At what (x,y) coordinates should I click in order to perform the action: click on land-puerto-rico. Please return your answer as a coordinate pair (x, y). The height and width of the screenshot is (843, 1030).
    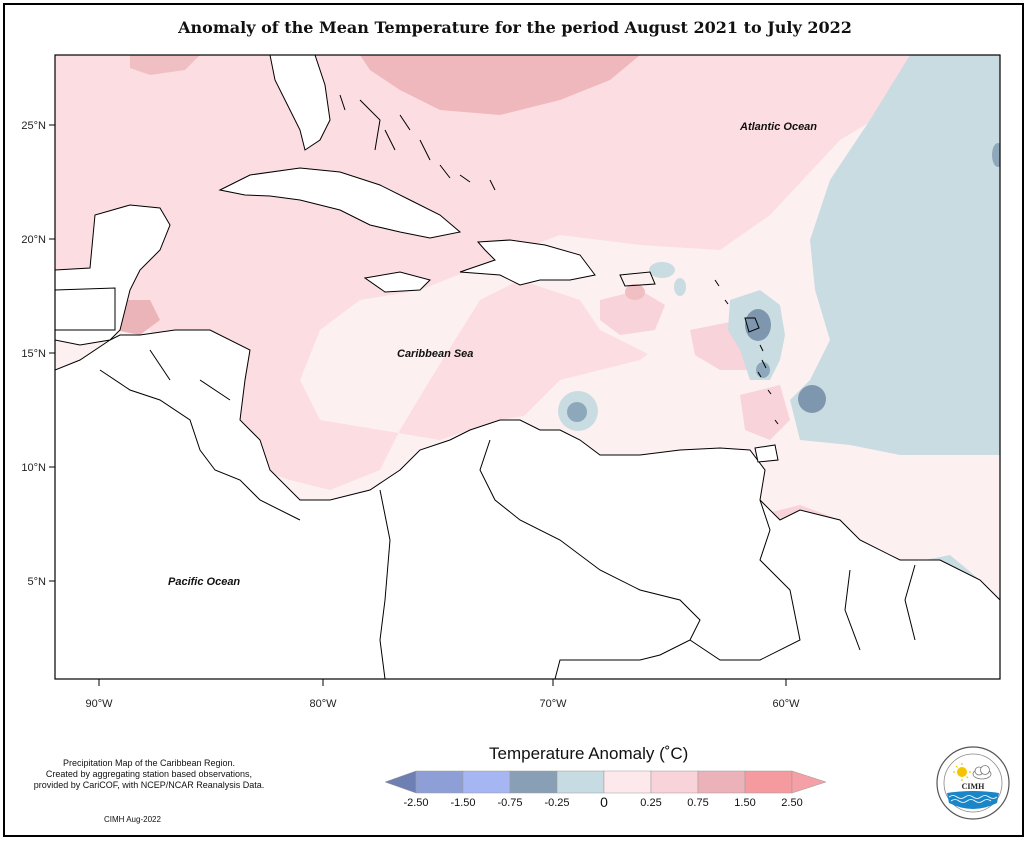
    Looking at the image, I should click on (637, 279).